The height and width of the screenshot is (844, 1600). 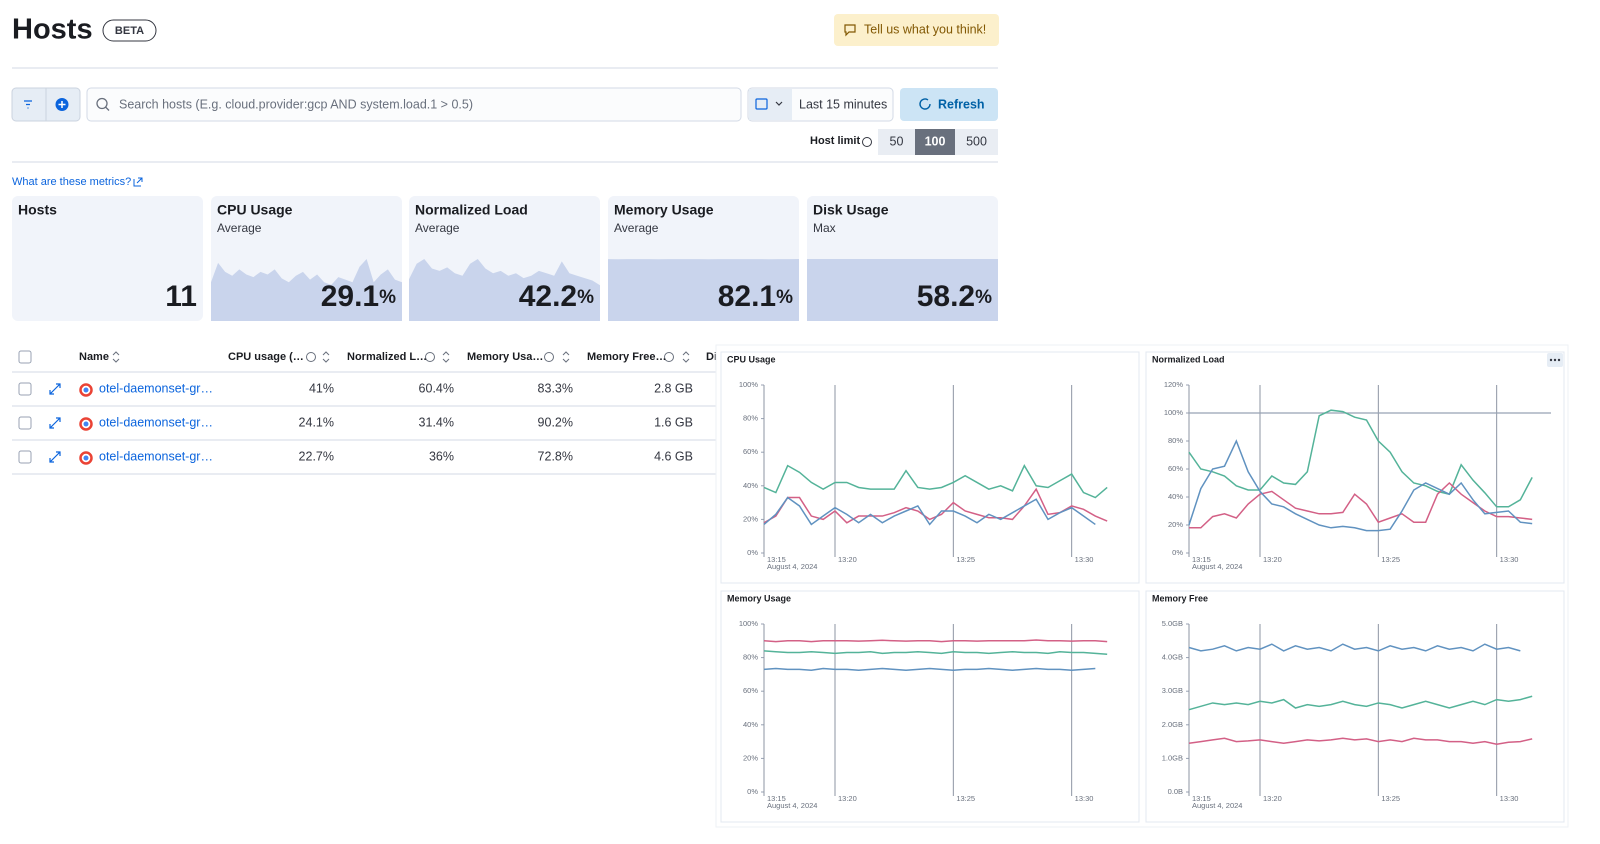 I want to click on search-icon-handle, so click(x=107, y=108).